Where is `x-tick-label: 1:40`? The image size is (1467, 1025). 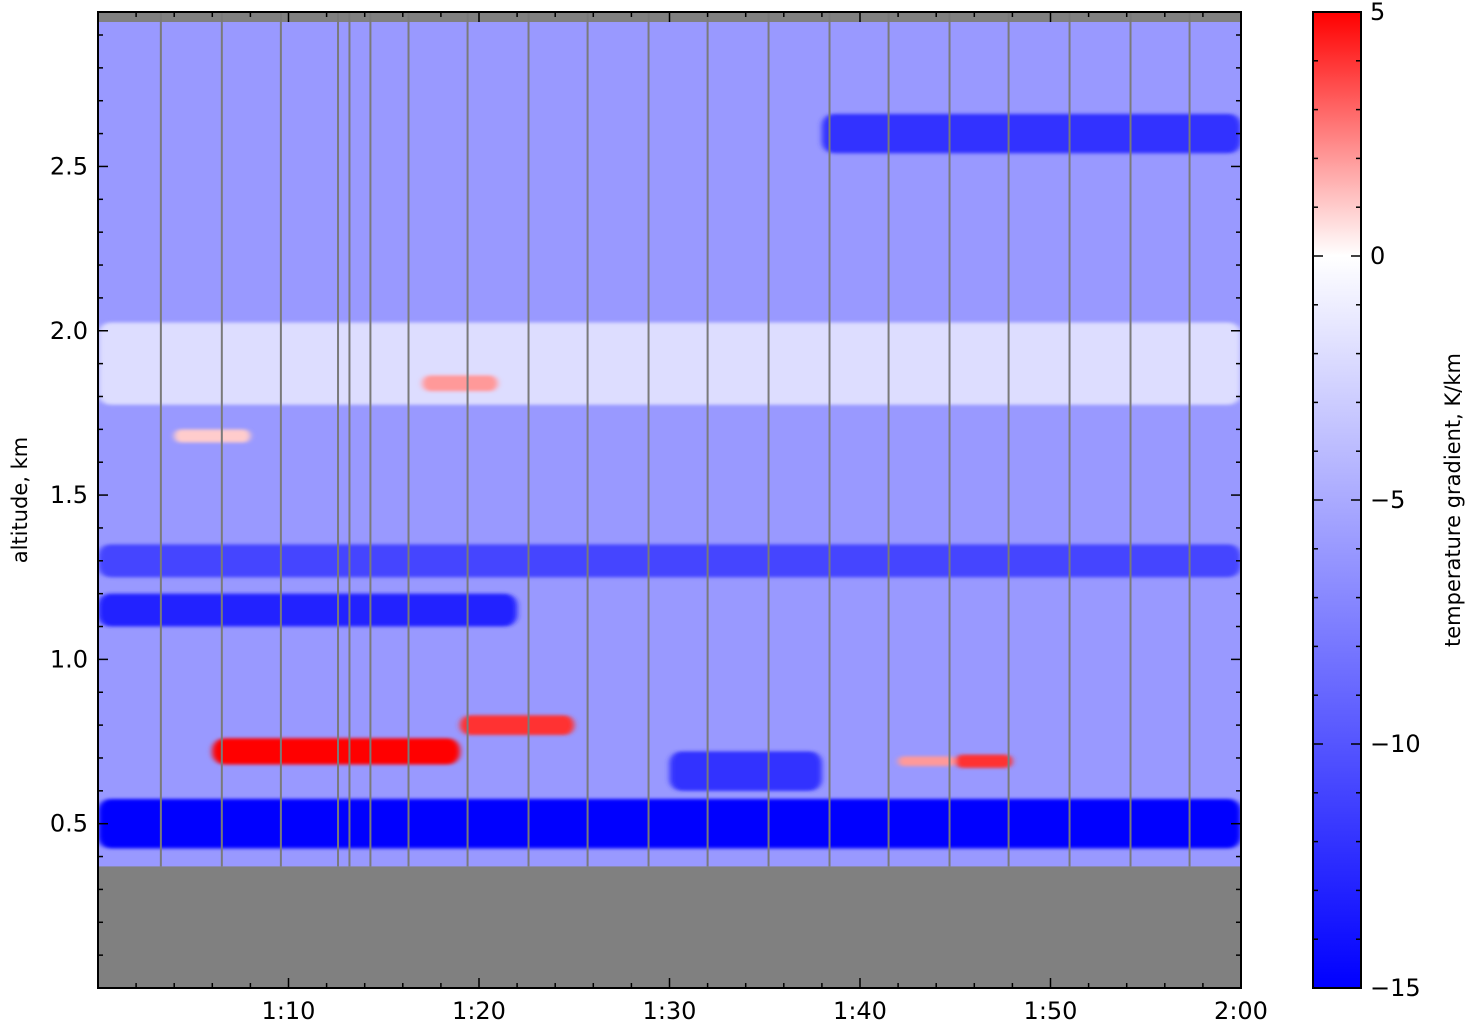 x-tick-label: 1:40 is located at coordinates (860, 1011).